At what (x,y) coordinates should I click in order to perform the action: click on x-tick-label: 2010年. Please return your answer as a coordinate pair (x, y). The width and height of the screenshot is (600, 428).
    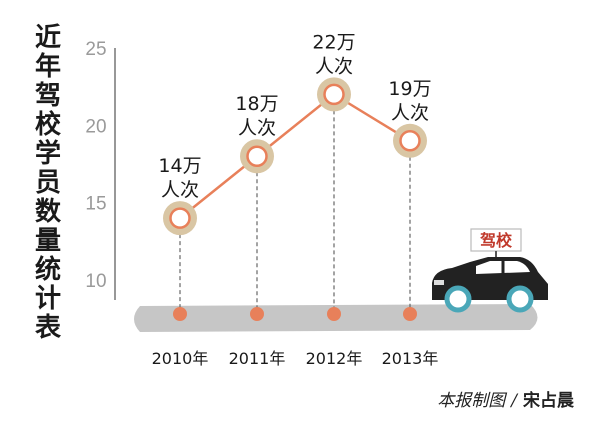
    Looking at the image, I should click on (180, 358).